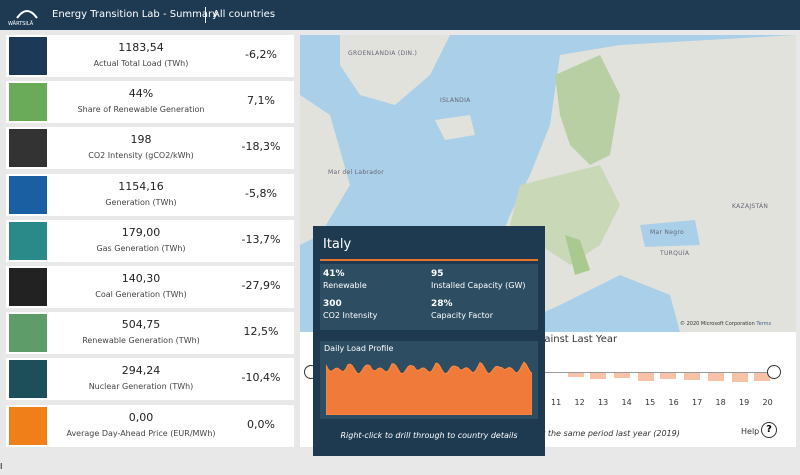  What do you see at coordinates (141, 94) in the screenshot?
I see `kpi-value: 44%` at bounding box center [141, 94].